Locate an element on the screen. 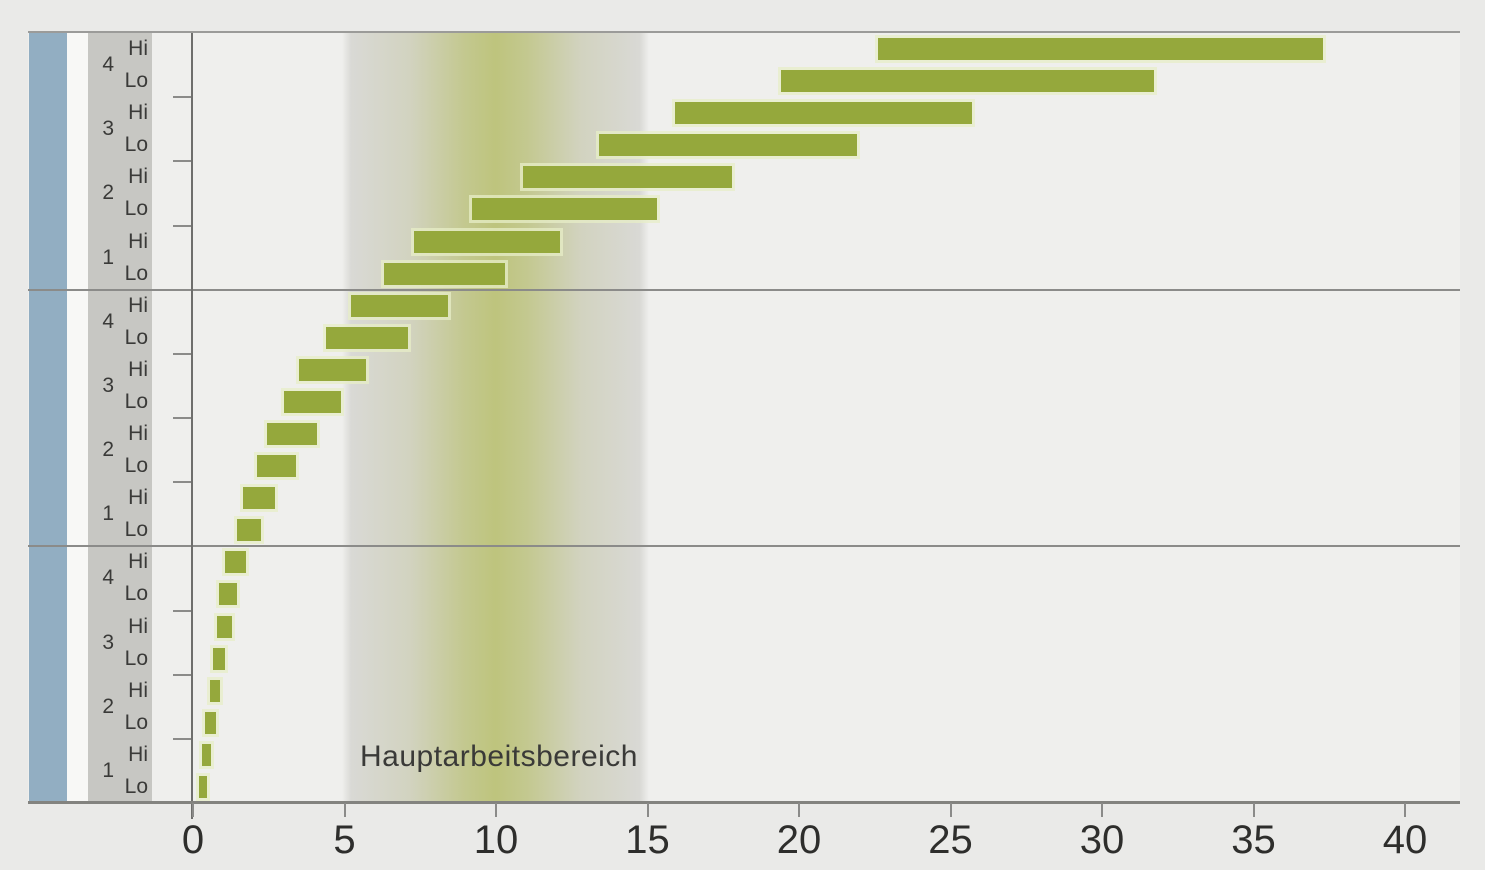 This screenshot has width=1485, height=870. x-axis-tick-label: 10 is located at coordinates (496, 840).